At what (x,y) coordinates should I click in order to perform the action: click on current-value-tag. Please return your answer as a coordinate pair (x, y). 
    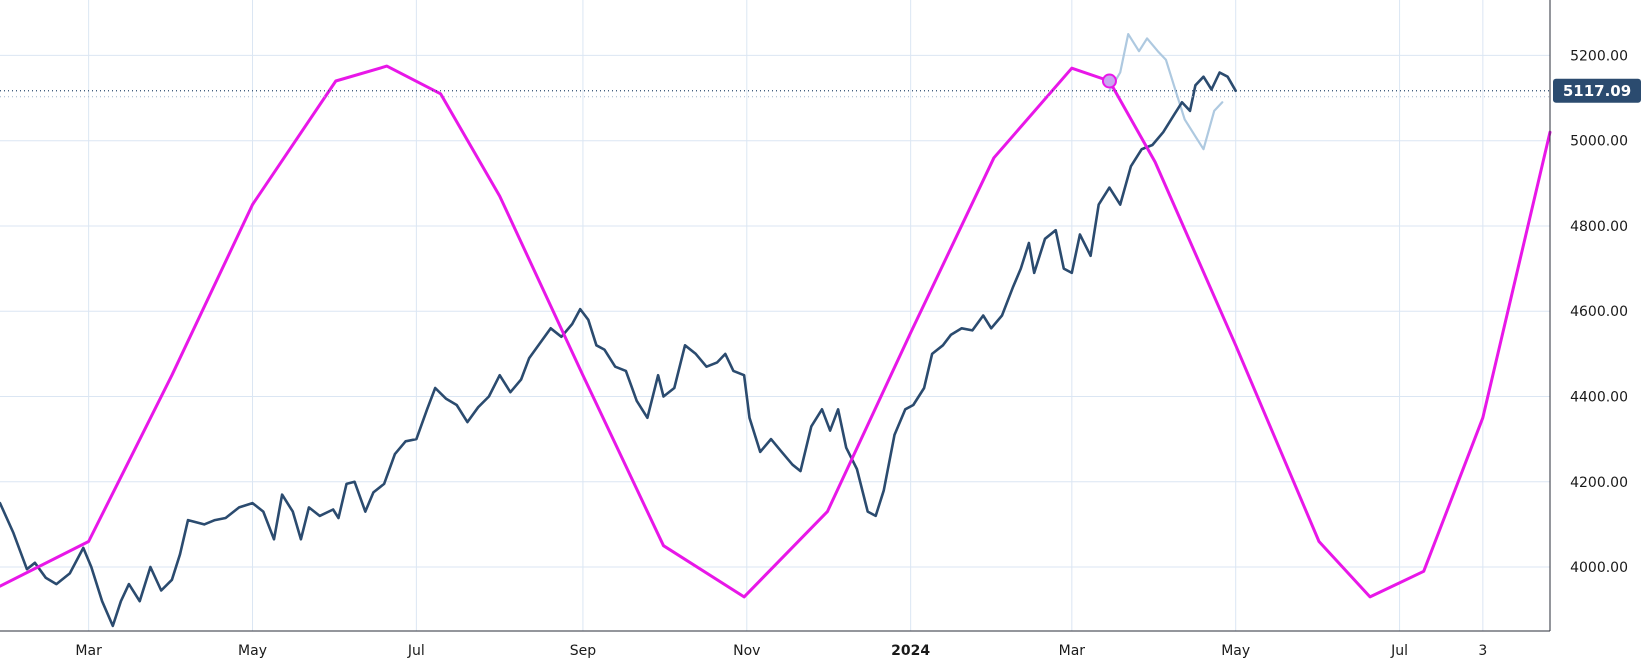
    Looking at the image, I should click on (1597, 90).